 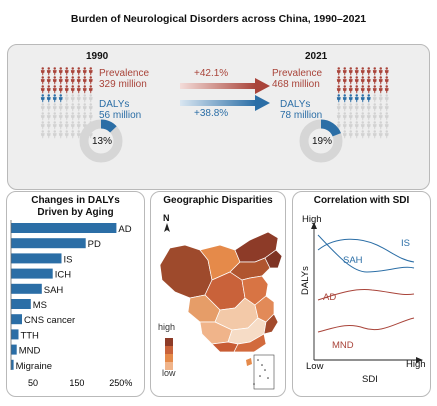 I want to click on bar-cns-cancer, so click(x=16, y=319).